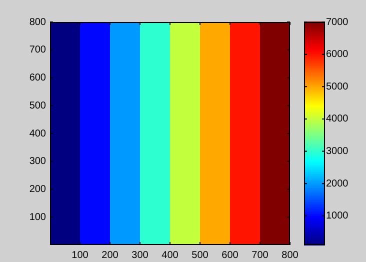 The image size is (366, 262). I want to click on x-tick-label: 500, so click(200, 255).